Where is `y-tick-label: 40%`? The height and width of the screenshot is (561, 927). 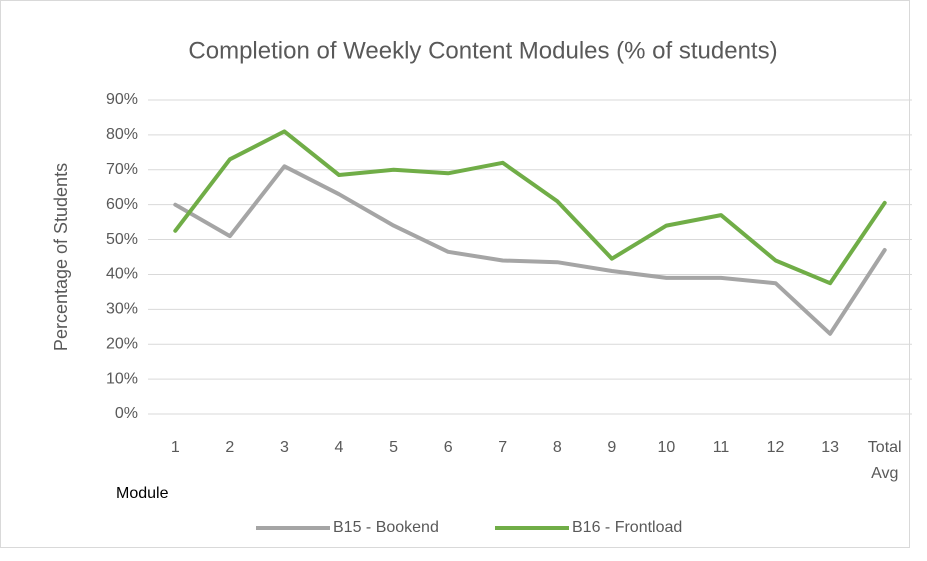 y-tick-label: 40% is located at coordinates (122, 274).